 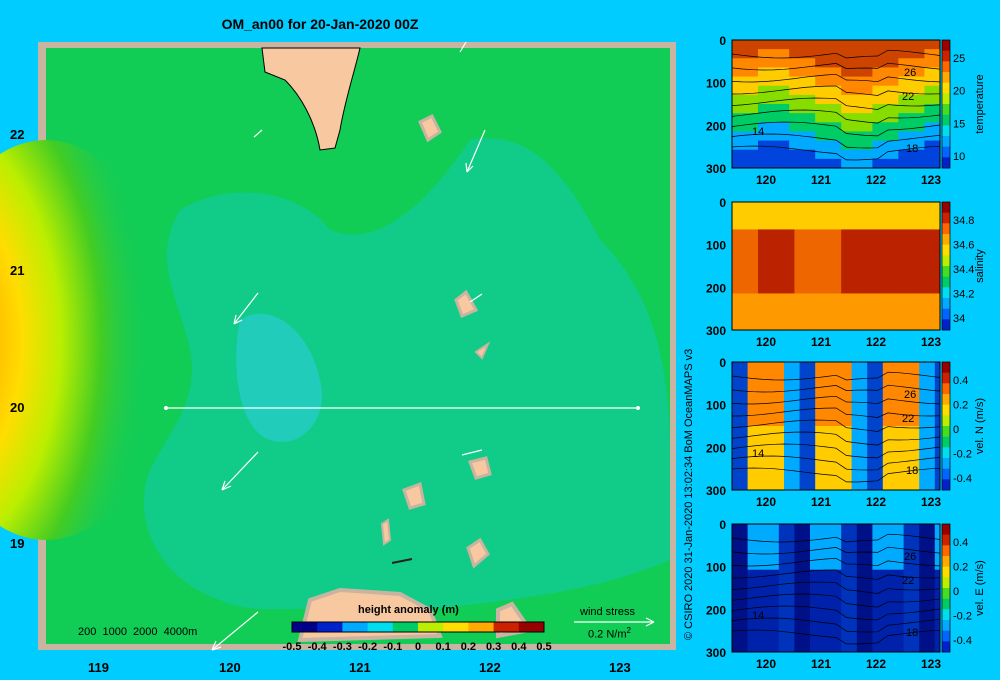 I want to click on contour-label: 18, so click(x=912, y=149).